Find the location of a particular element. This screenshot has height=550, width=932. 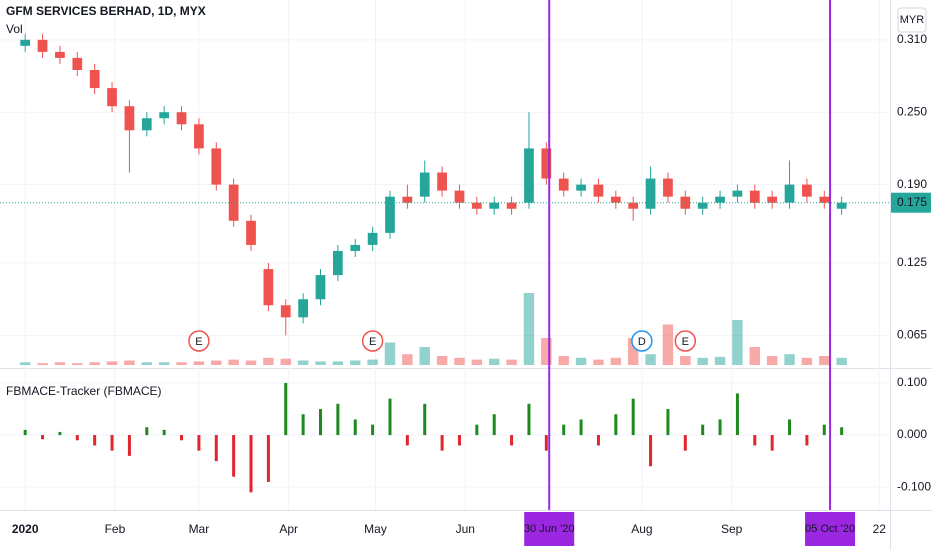

currency-label: MYR is located at coordinates (912, 20).